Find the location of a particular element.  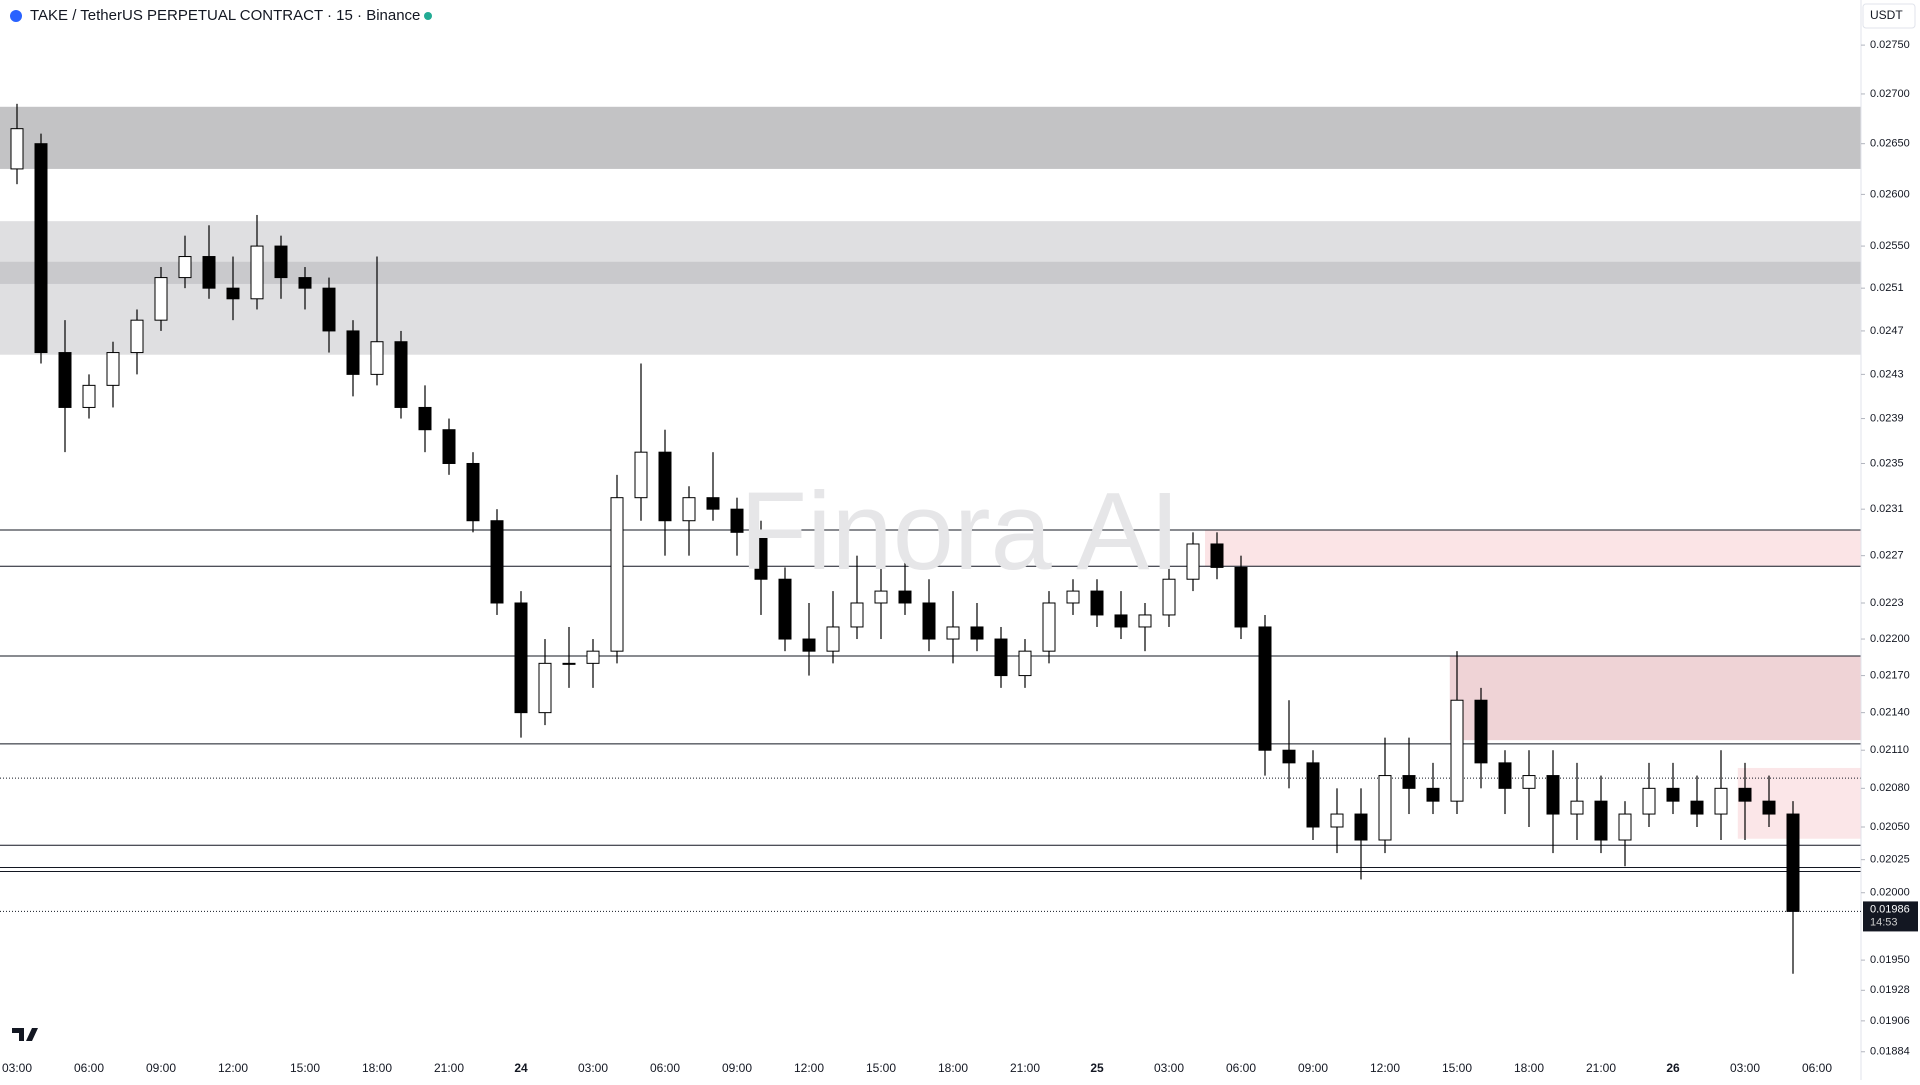

status-dot is located at coordinates (428, 16).